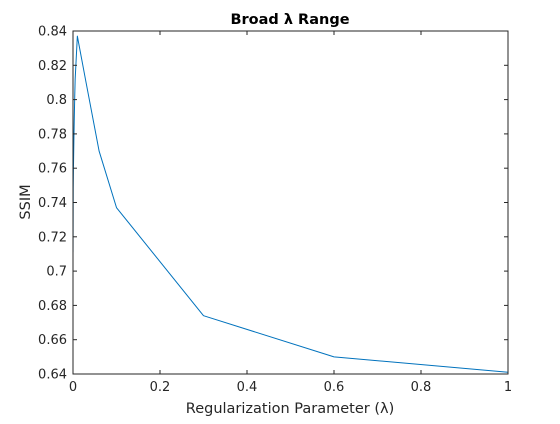 Image resolution: width=560 pixels, height=424 pixels. What do you see at coordinates (26, 201) in the screenshot?
I see `y-axis-label: SSIM` at bounding box center [26, 201].